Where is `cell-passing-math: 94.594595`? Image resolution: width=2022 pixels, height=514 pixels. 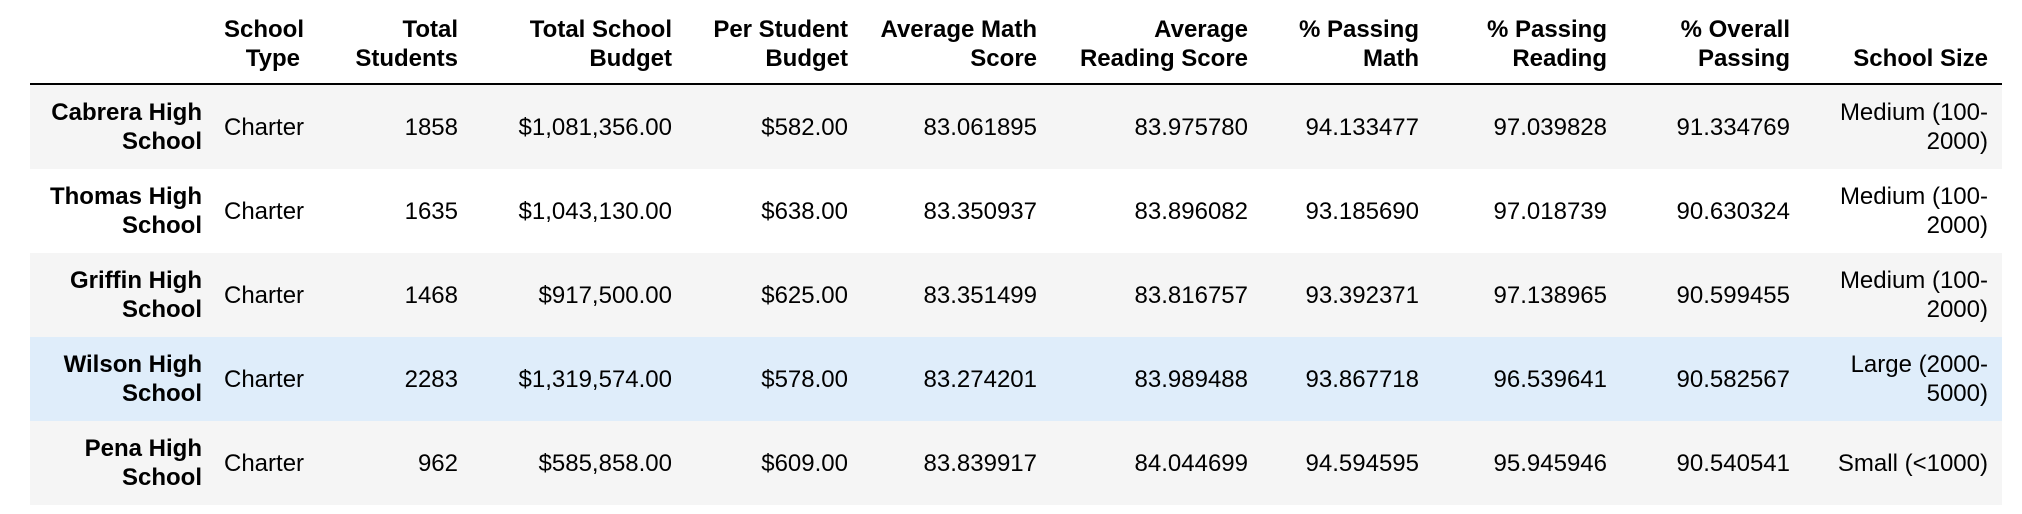 cell-passing-math: 94.594595 is located at coordinates (1362, 463).